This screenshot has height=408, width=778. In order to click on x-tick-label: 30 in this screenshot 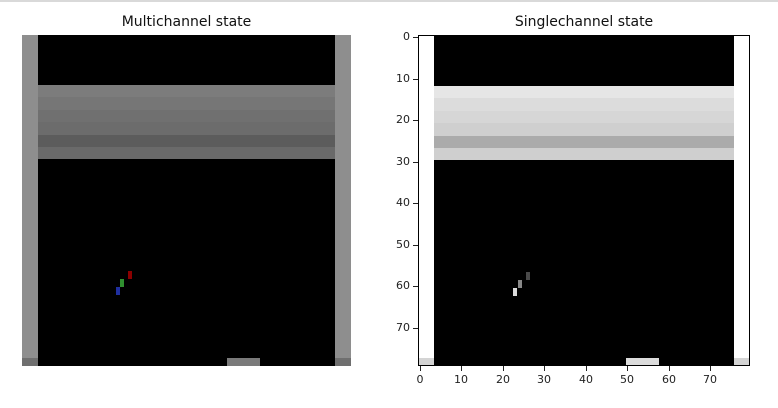, I will do `click(544, 379)`.